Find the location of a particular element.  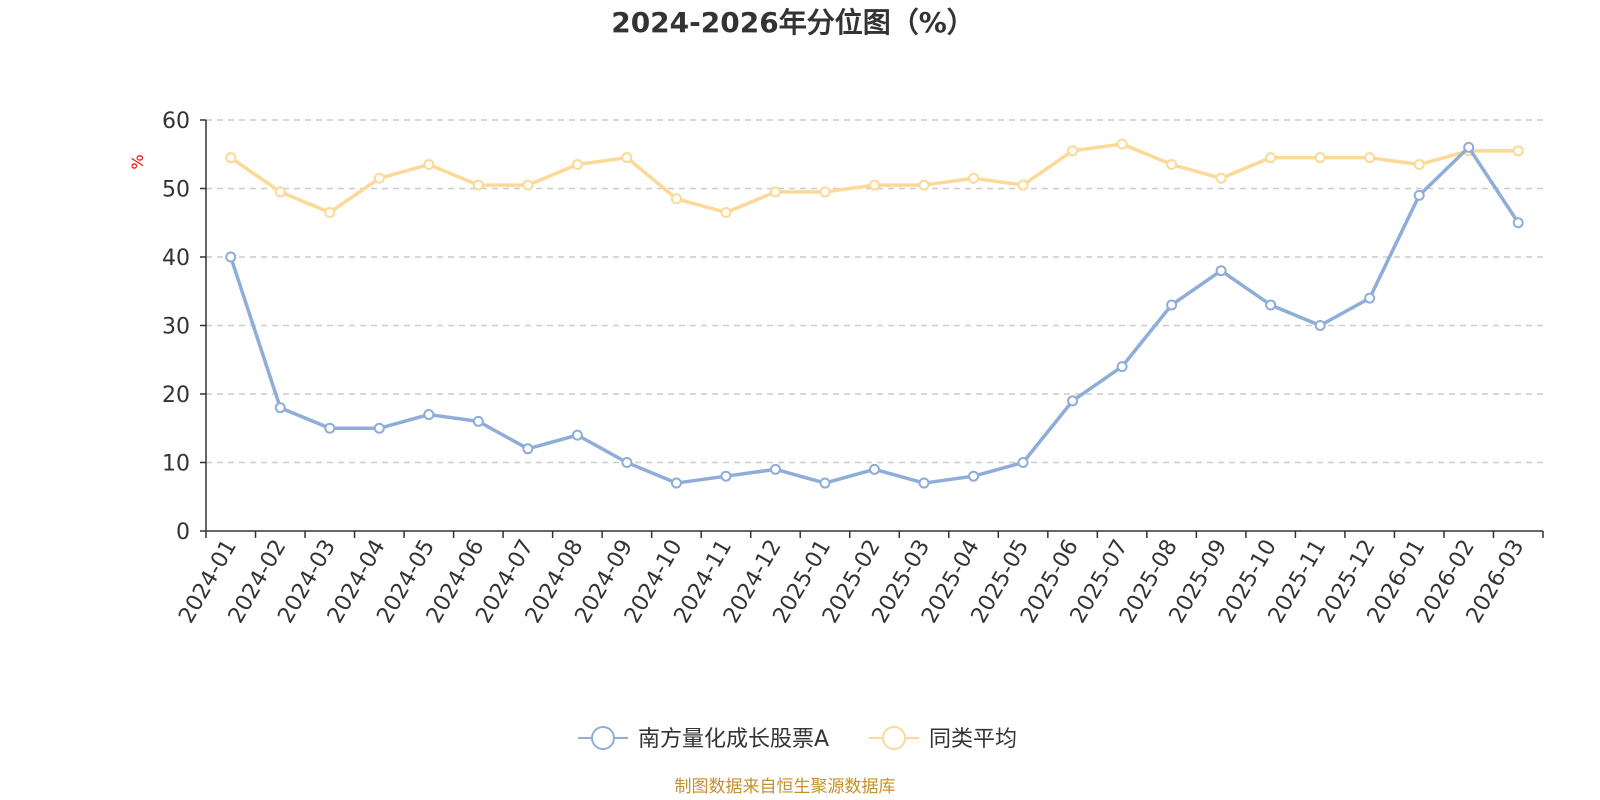

y-tick-label: 20 is located at coordinates (176, 395).